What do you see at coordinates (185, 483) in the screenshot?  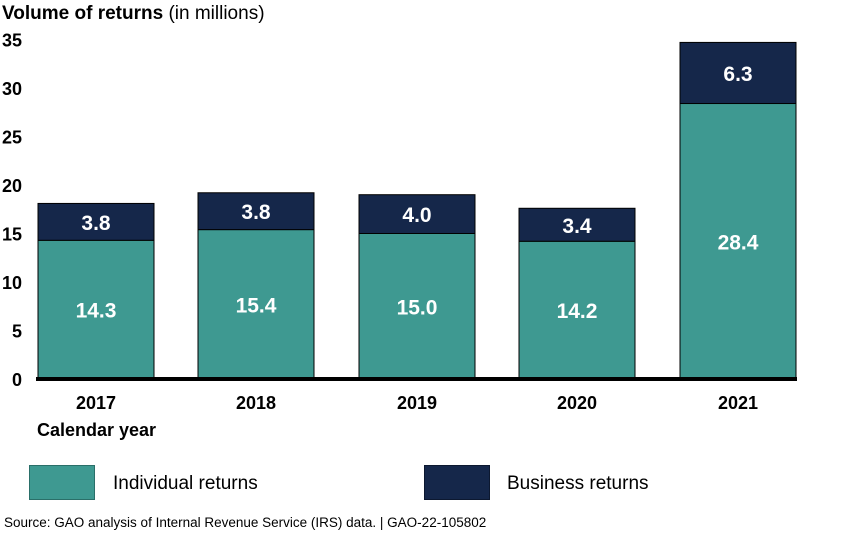 I see `legend-label-individual: Individual returns` at bounding box center [185, 483].